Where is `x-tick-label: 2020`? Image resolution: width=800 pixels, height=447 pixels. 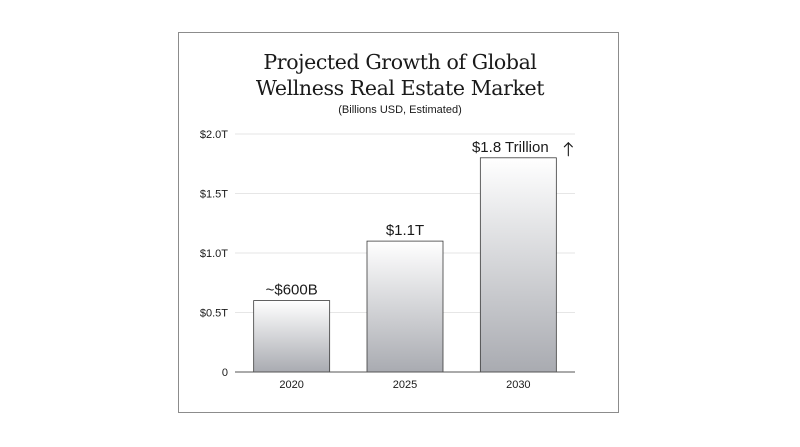
x-tick-label: 2020 is located at coordinates (291, 385).